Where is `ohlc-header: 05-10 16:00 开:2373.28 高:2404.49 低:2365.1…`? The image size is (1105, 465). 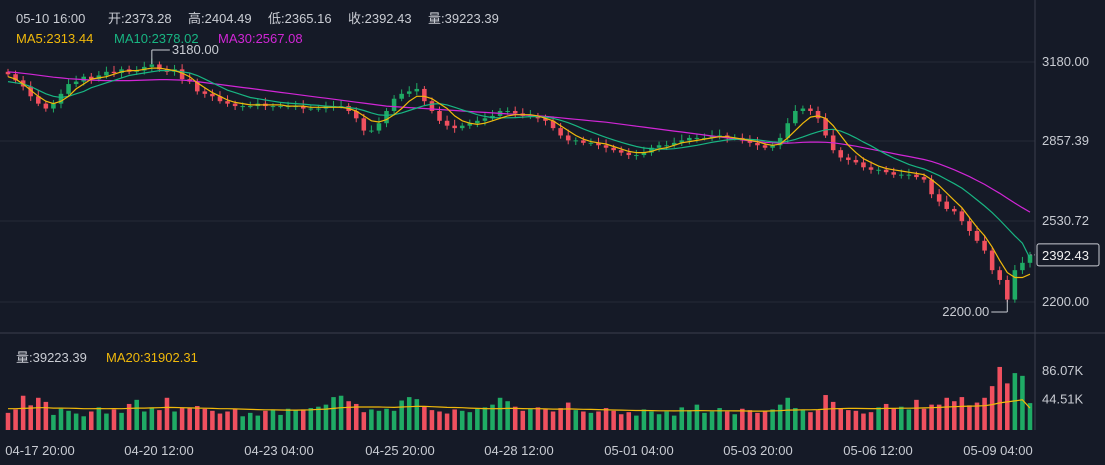
ohlc-header: 05-10 16:00 开:2373.28 高:2404.49 低:2365.1… is located at coordinates (257, 18).